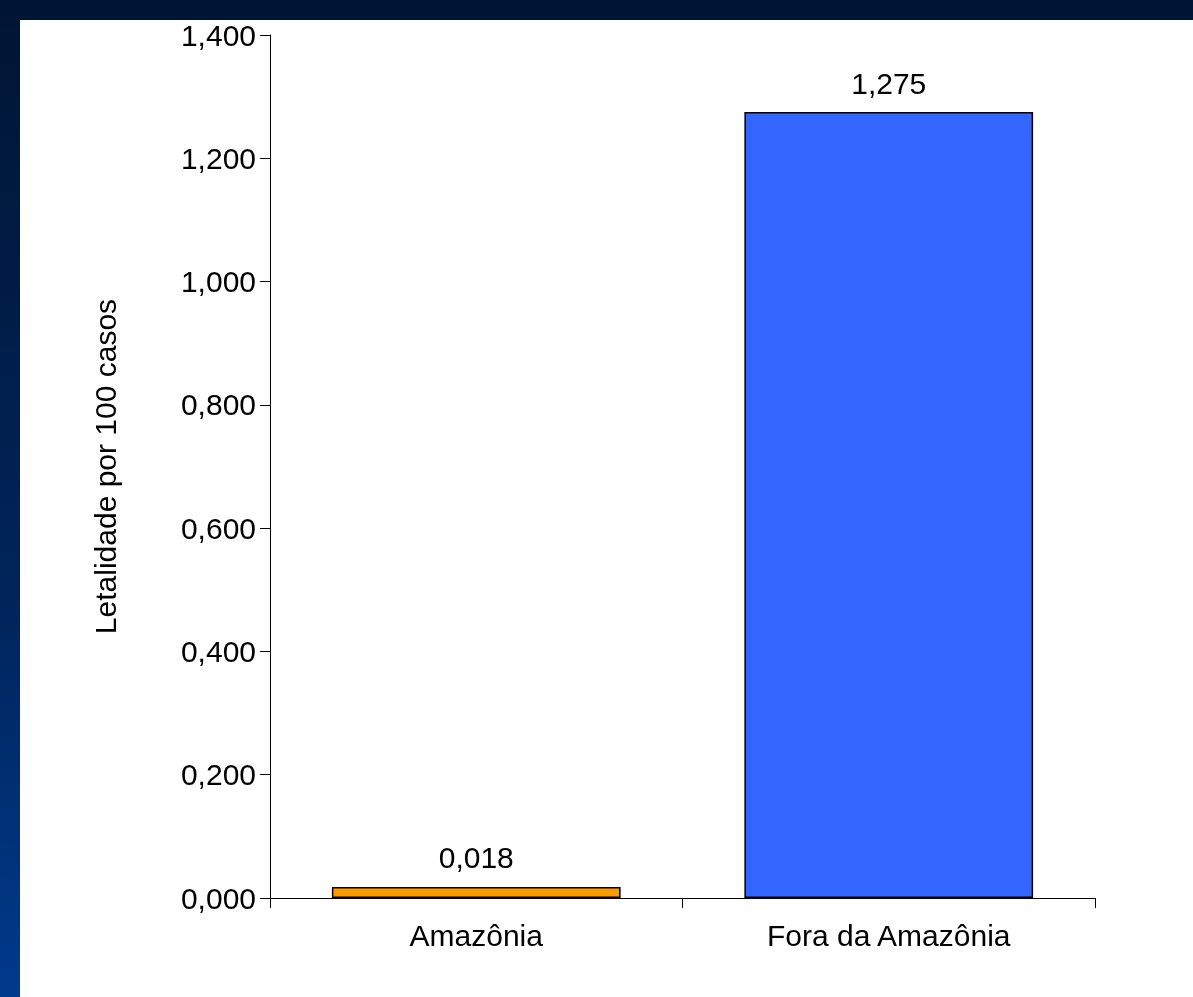 Image resolution: width=1193 pixels, height=997 pixels. I want to click on y-tick-label: 0,800, so click(218, 405).